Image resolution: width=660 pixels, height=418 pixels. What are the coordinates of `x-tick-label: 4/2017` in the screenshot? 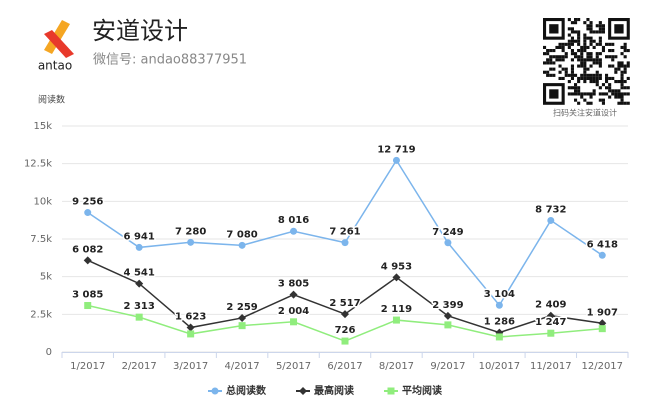 It's located at (241, 366).